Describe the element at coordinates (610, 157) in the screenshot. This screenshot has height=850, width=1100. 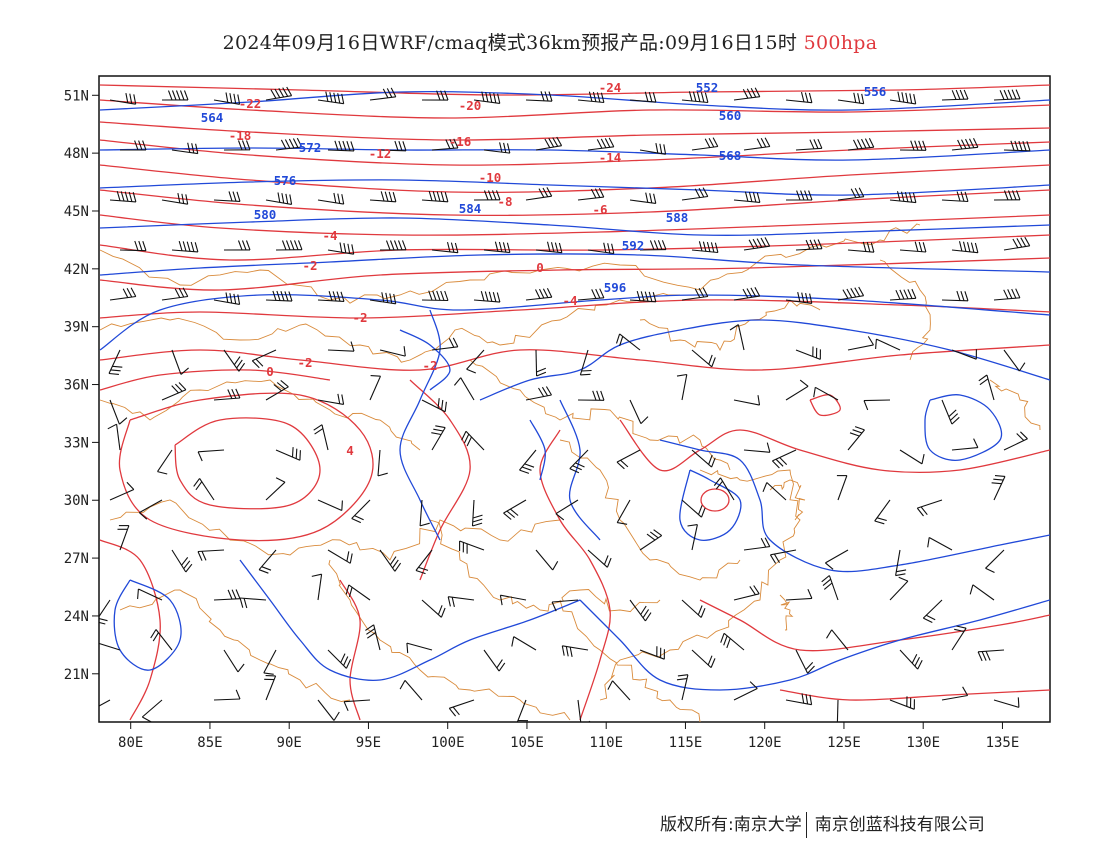
I see `temperature-label: -14` at that location.